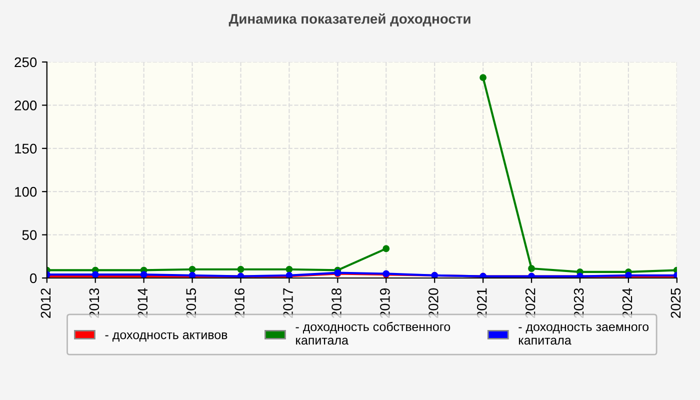 The image size is (700, 400). What do you see at coordinates (239, 303) in the screenshot?
I see `x-tick-label: 2016` at bounding box center [239, 303].